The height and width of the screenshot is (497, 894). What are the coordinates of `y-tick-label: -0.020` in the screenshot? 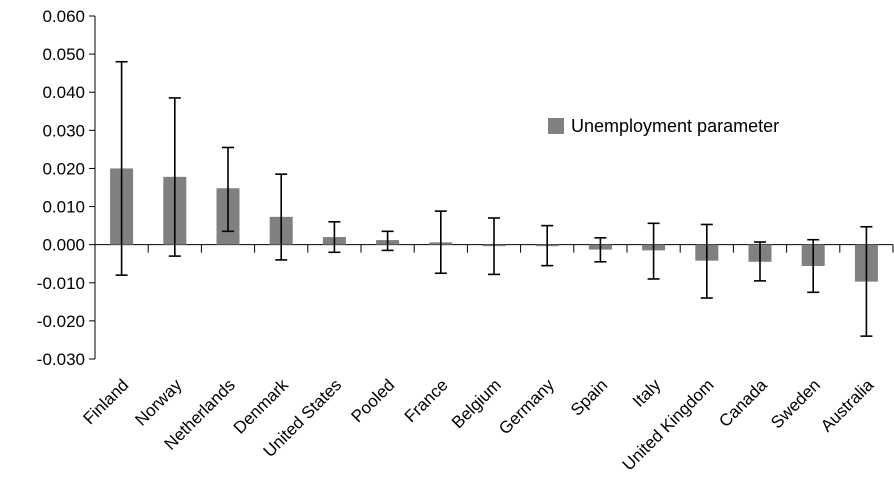 It's located at (61, 321).